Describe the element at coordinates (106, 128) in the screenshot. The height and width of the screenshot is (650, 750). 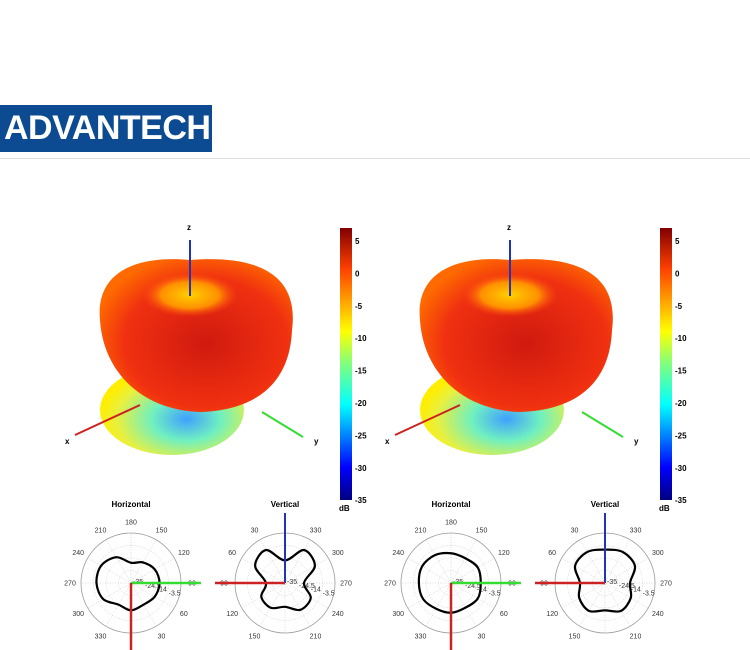
I see `advantech-logo: ADVANTECH` at that location.